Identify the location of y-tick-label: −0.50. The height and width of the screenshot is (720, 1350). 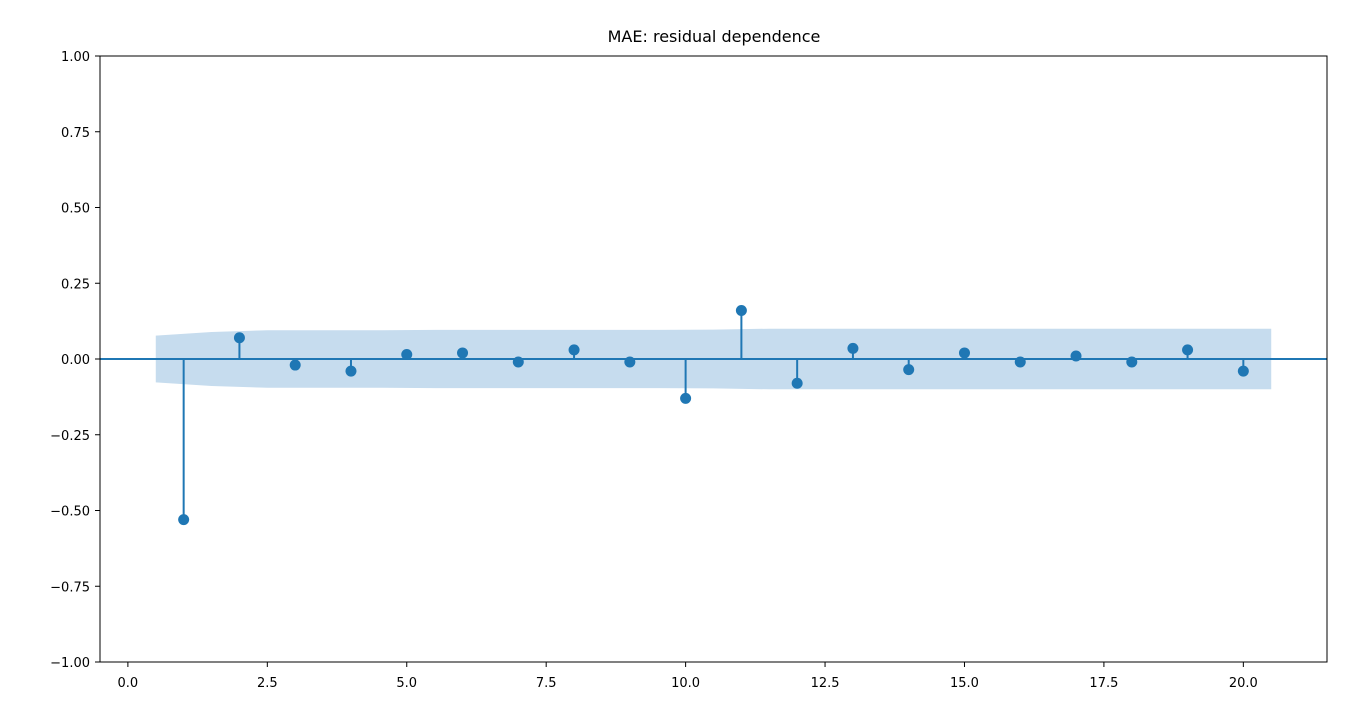
(70, 512).